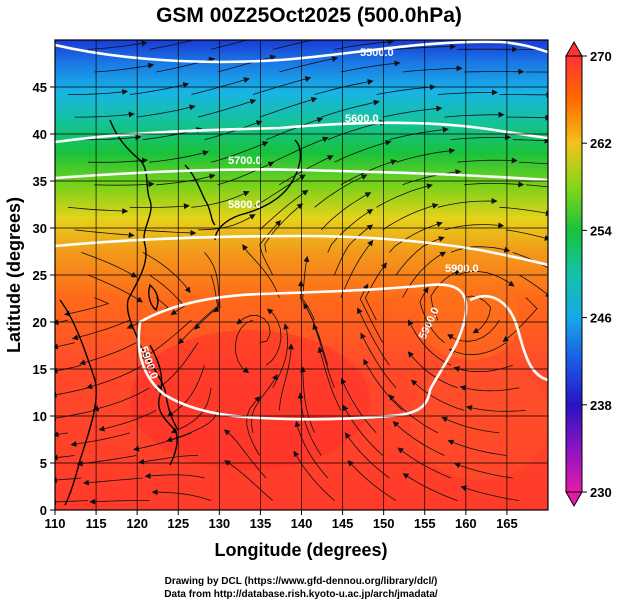  What do you see at coordinates (43, 510) in the screenshot?
I see `y-tick-label: 0` at bounding box center [43, 510].